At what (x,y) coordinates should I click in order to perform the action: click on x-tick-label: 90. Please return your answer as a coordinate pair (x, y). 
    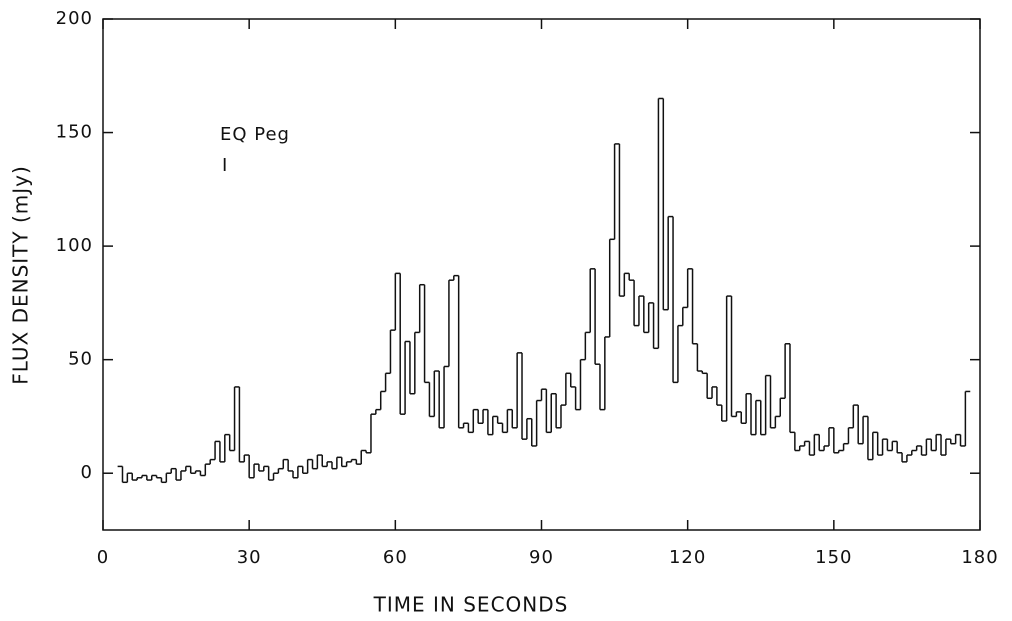
    Looking at the image, I should click on (541, 557).